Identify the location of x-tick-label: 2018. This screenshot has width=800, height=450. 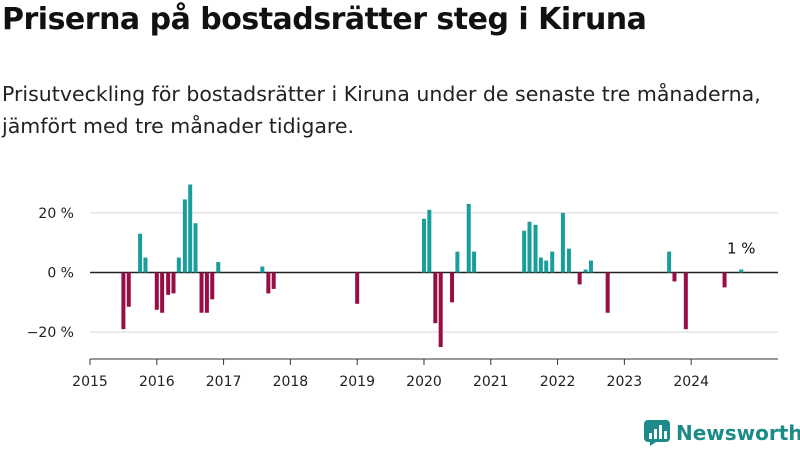
(291, 382).